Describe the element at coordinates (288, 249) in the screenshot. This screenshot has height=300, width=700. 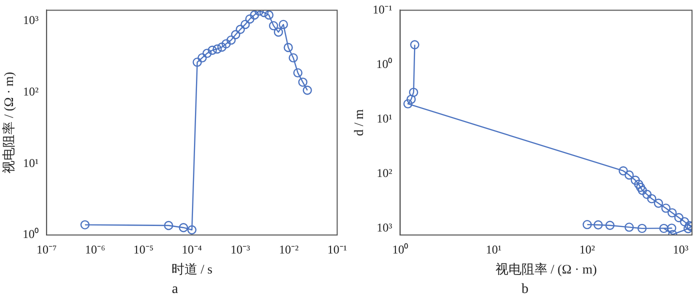
I see `x-tick-label: 10⁻²` at that location.